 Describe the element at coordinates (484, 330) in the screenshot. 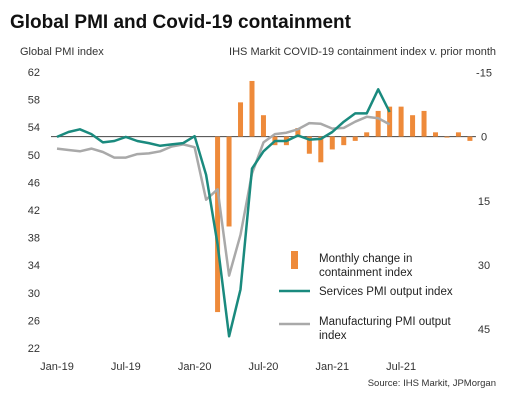

I see `right-tick-label: 45` at that location.